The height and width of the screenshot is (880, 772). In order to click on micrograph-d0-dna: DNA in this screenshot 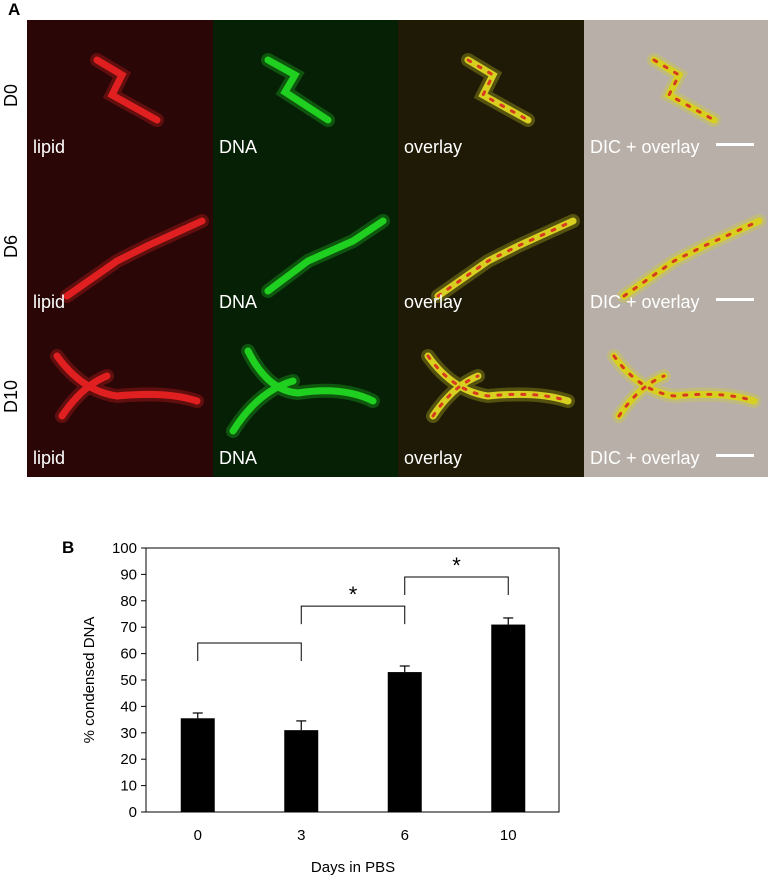, I will do `click(305, 93)`.